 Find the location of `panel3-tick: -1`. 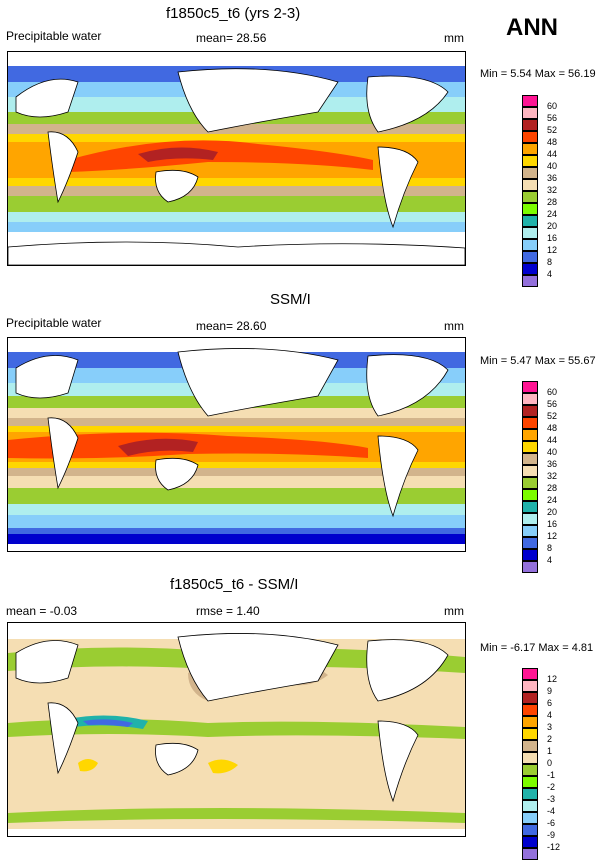

panel3-tick: -1 is located at coordinates (551, 775).